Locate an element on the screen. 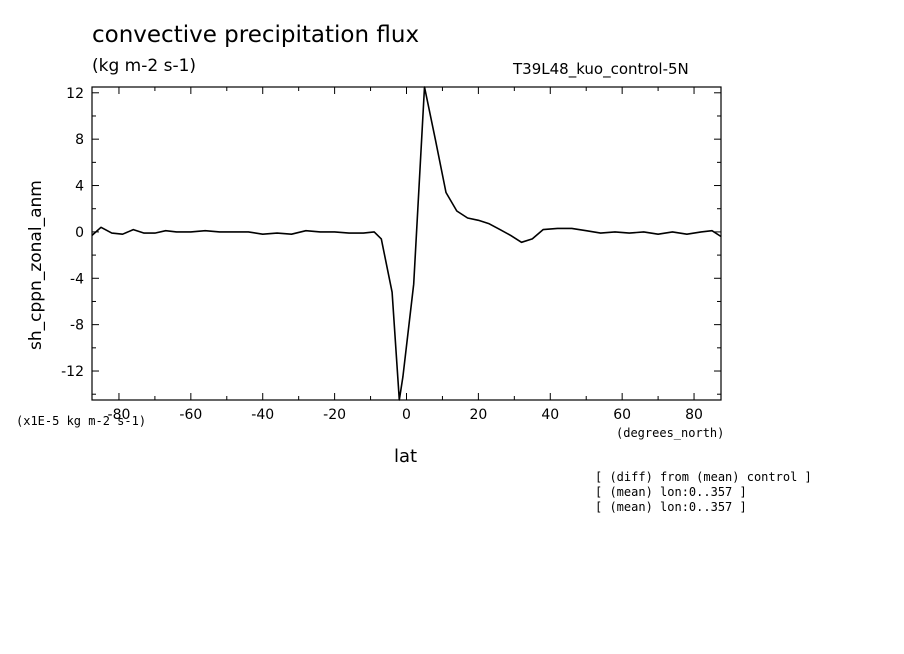 The width and height of the screenshot is (904, 654). x-tick-label: -60 is located at coordinates (190, 415).